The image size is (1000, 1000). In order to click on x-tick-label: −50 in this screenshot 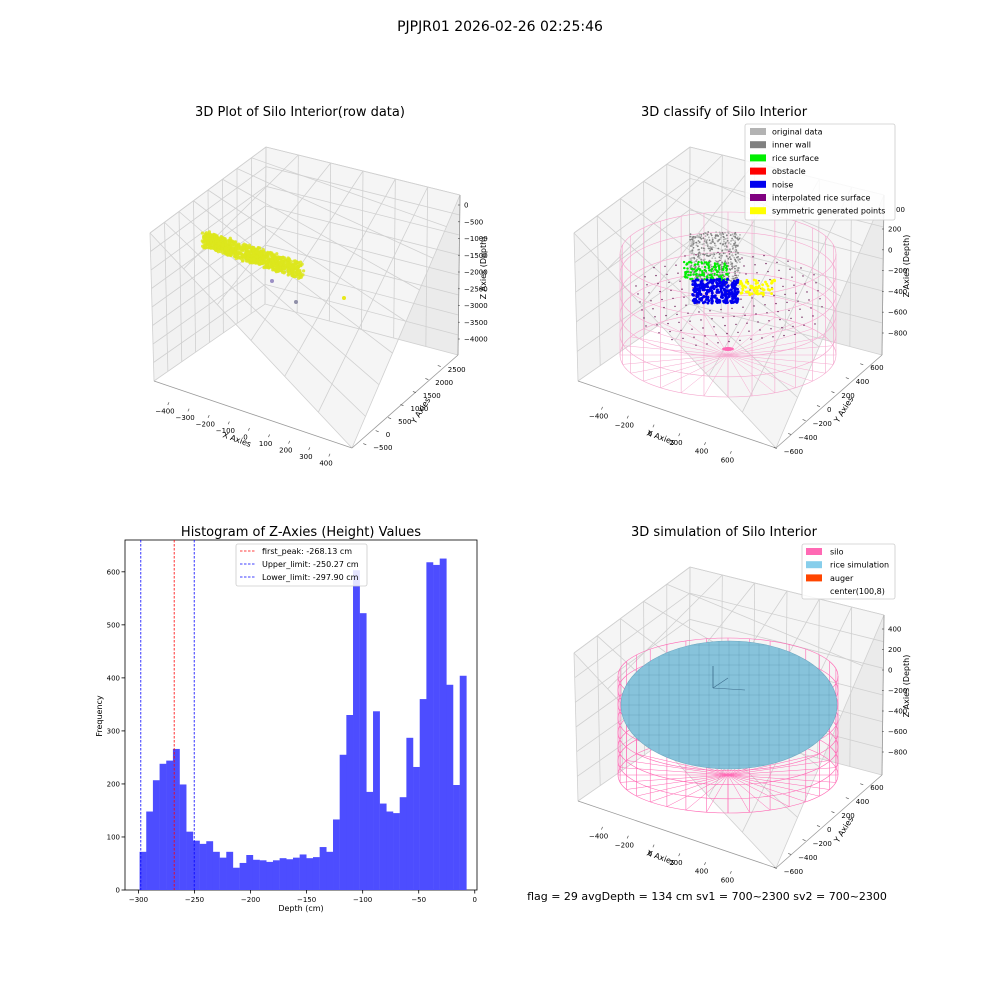, I will do `click(418, 900)`.